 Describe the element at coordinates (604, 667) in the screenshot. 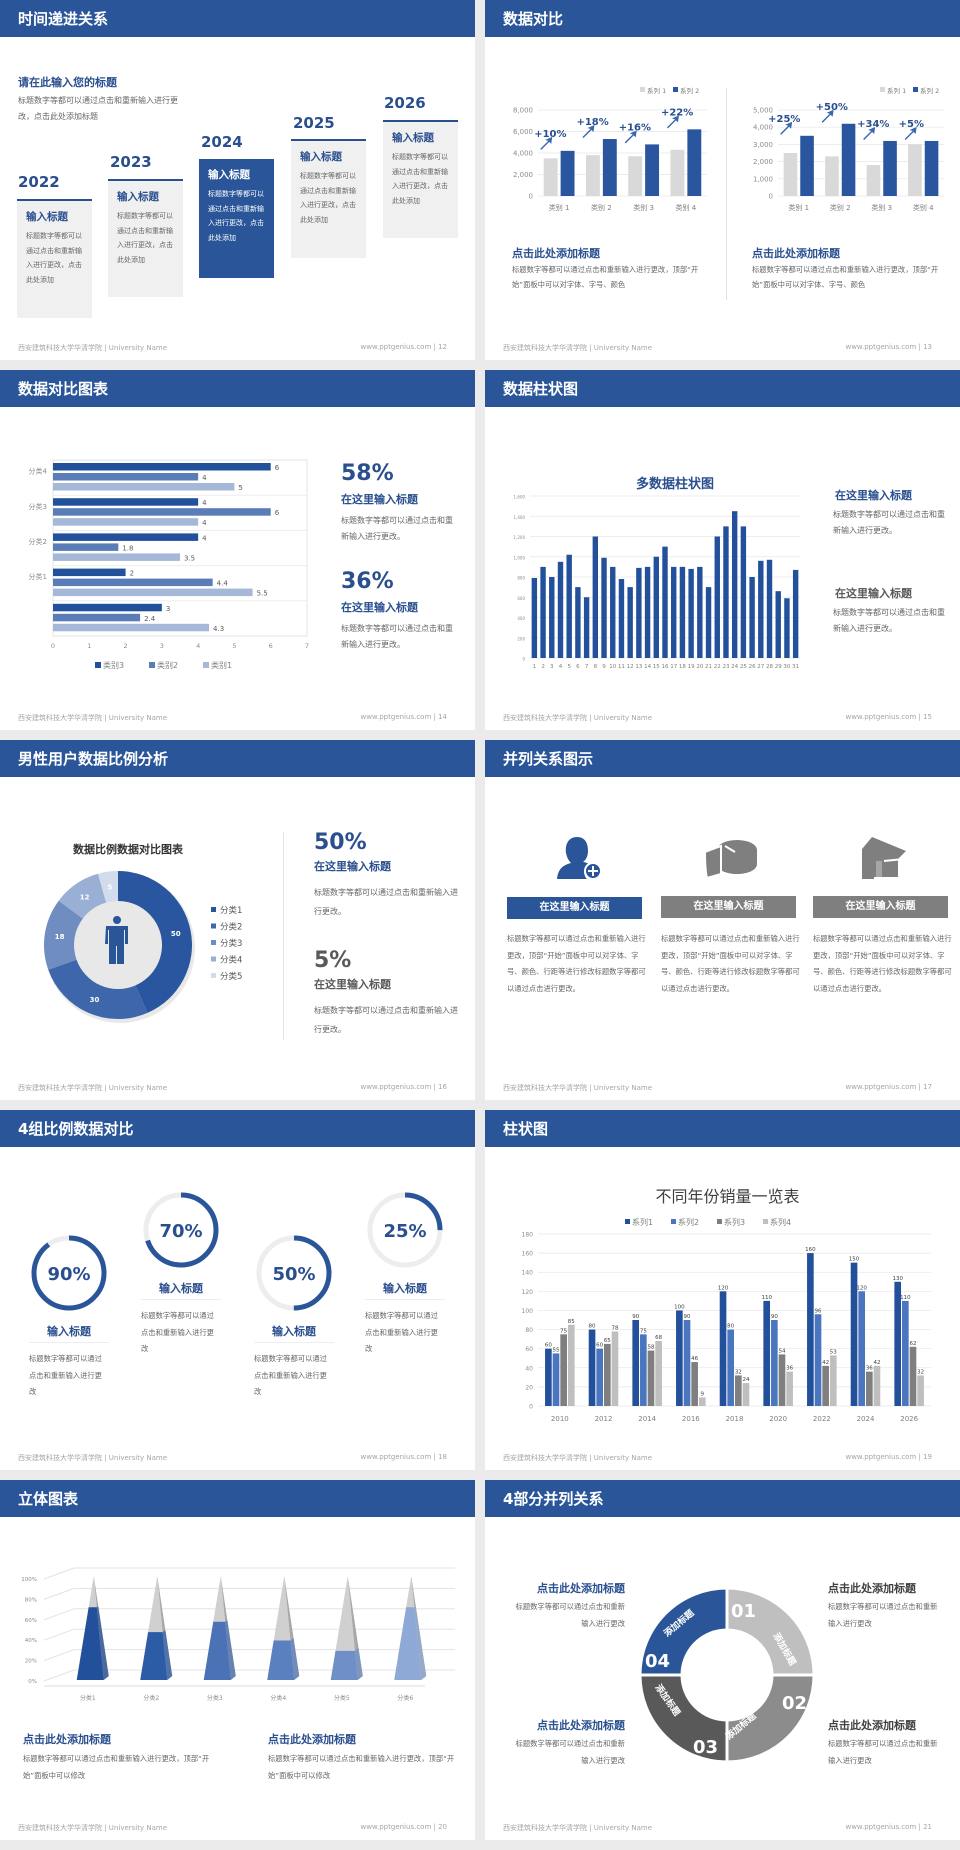

I see `category-label: 9` at that location.